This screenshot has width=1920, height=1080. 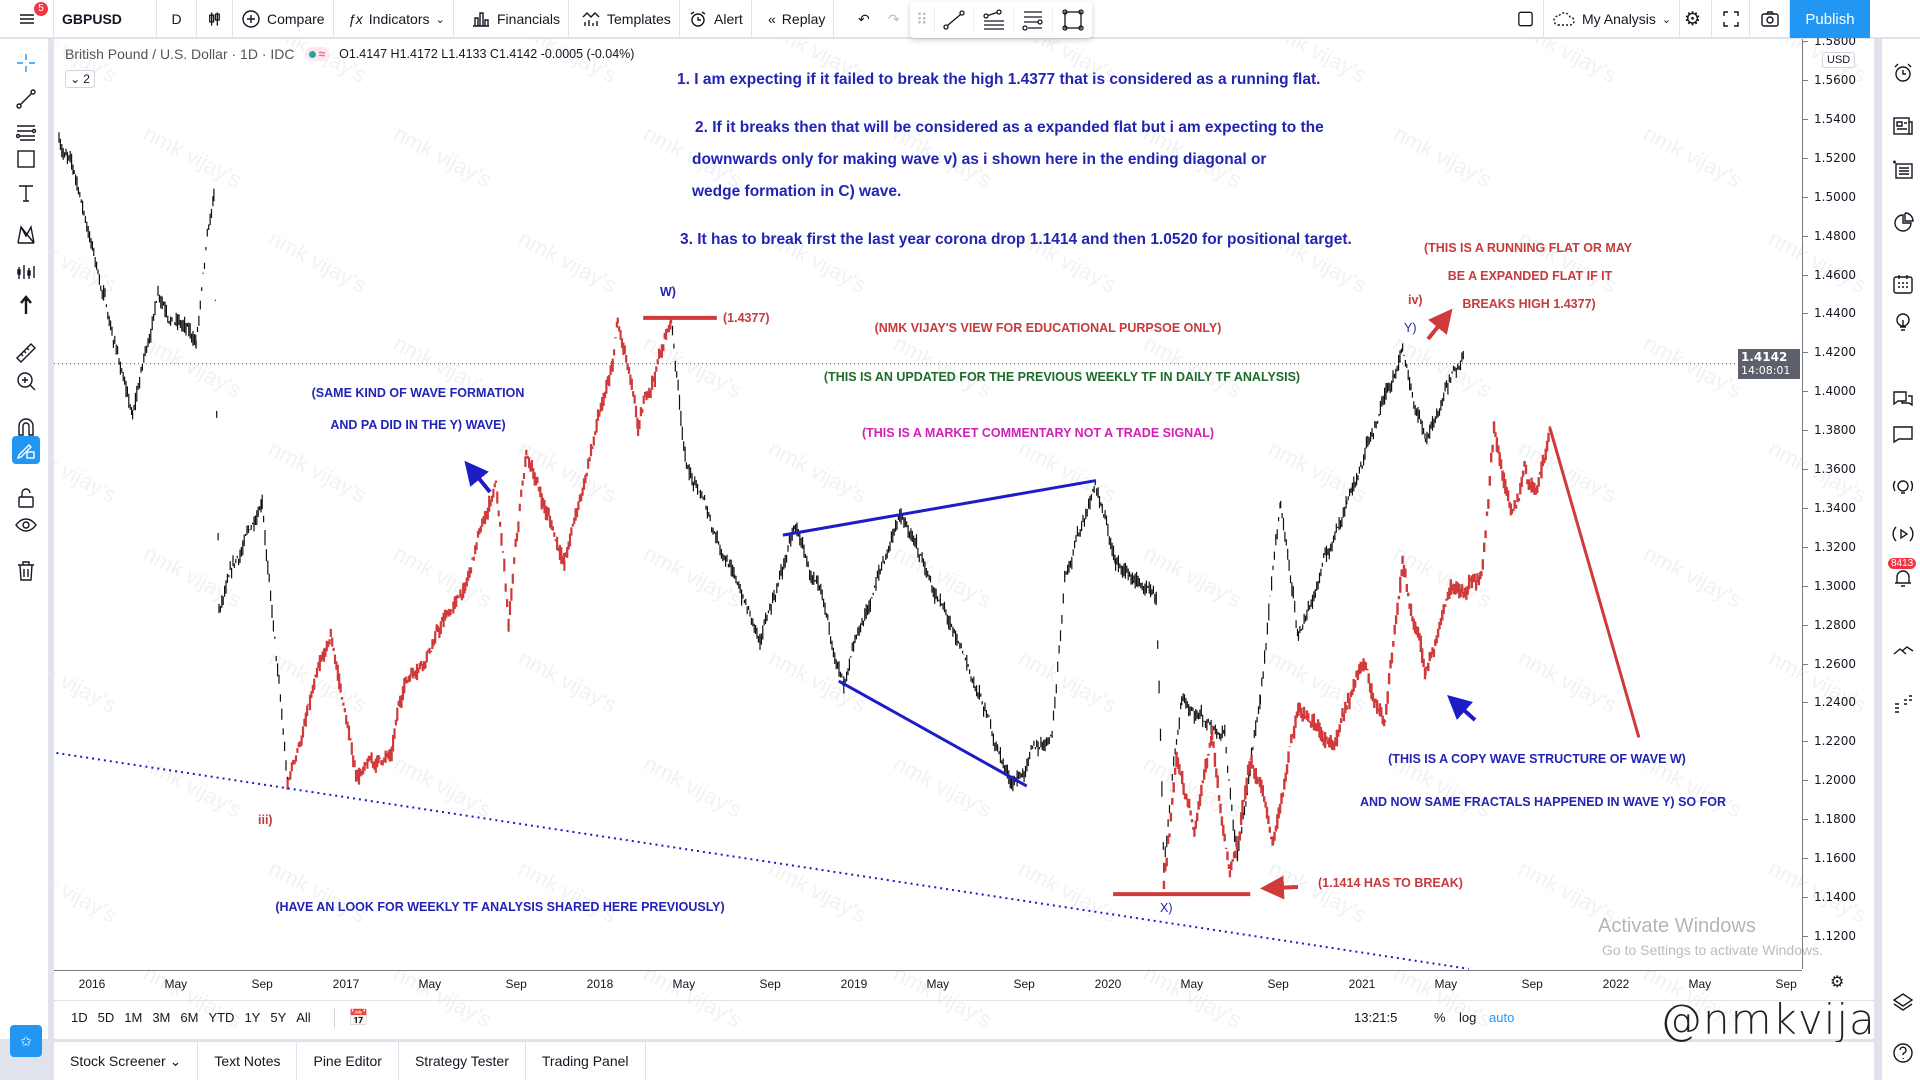 I want to click on watchlist-button, so click(x=1903, y=73).